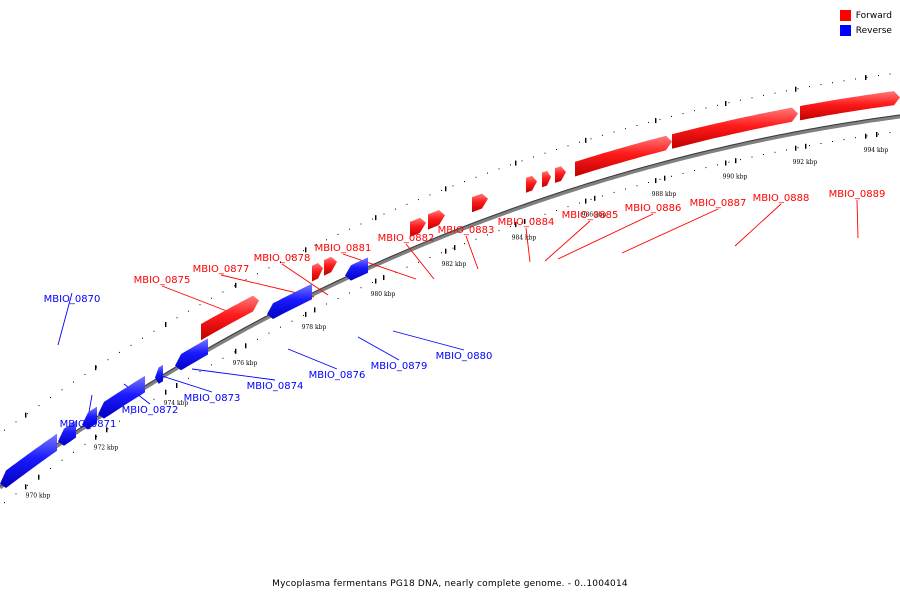  Describe the element at coordinates (89, 418) in the screenshot. I see `gene-mbio_0872-reverse` at that location.